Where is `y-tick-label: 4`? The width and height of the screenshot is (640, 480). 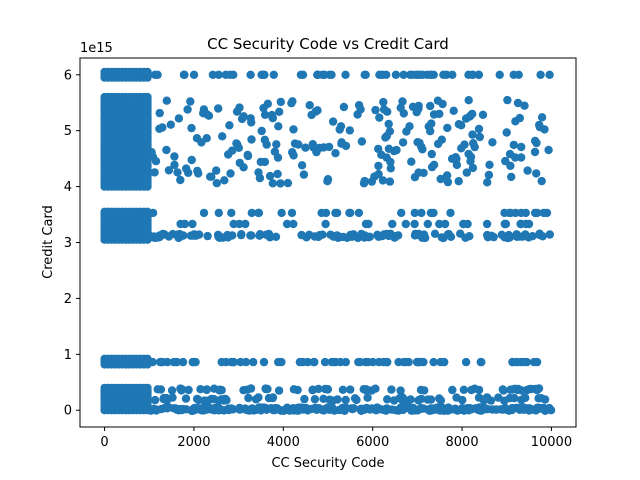 y-tick-label: 4 is located at coordinates (68, 187).